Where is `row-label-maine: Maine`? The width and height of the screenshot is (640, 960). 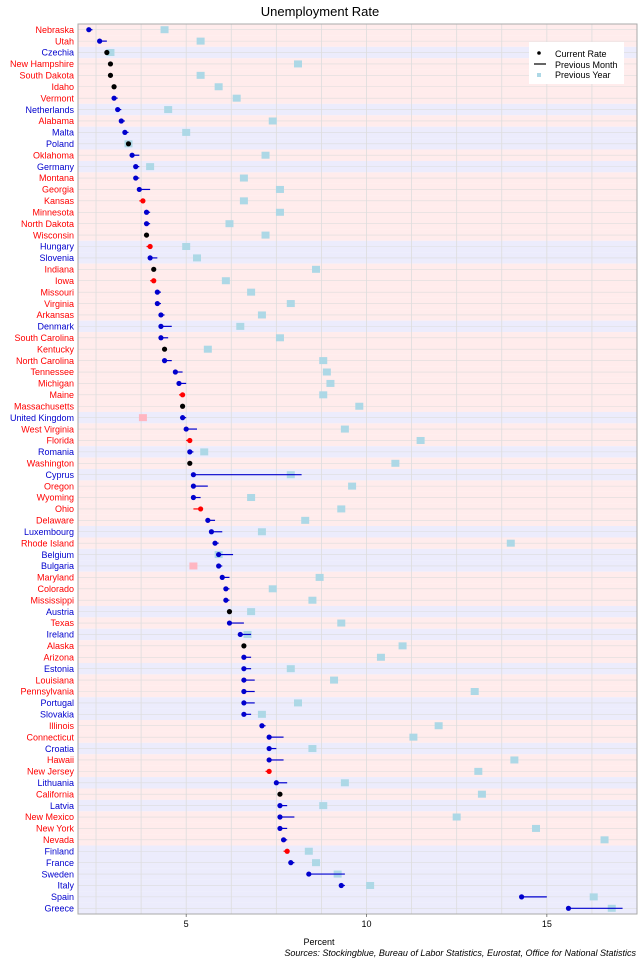
row-label-maine: Maine is located at coordinates (61, 395).